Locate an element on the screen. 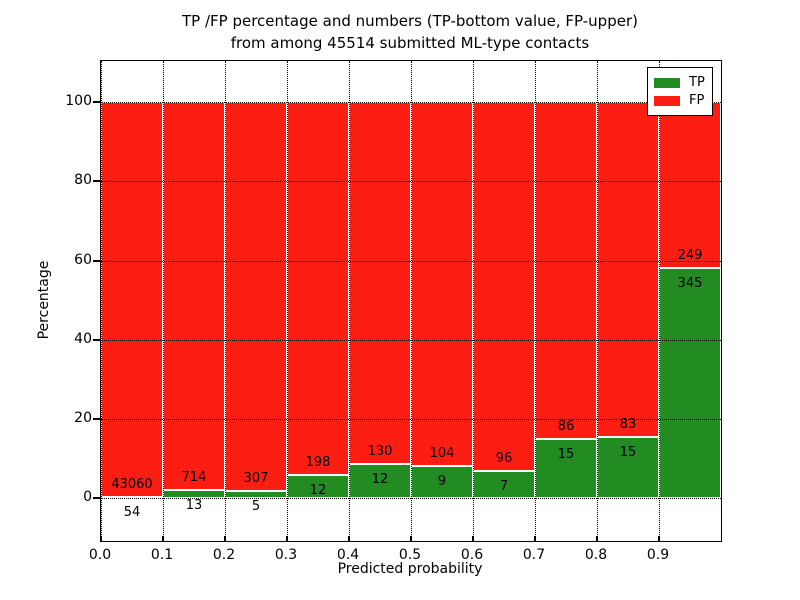  tp-count-label: 54 is located at coordinates (132, 513).